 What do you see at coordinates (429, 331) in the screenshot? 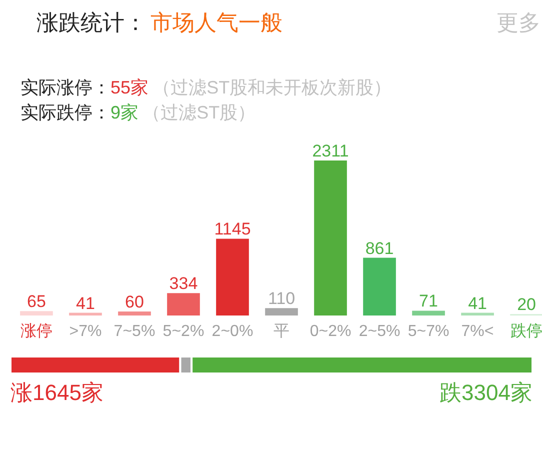
I see `x-tick-label: 5~7%` at bounding box center [429, 331].